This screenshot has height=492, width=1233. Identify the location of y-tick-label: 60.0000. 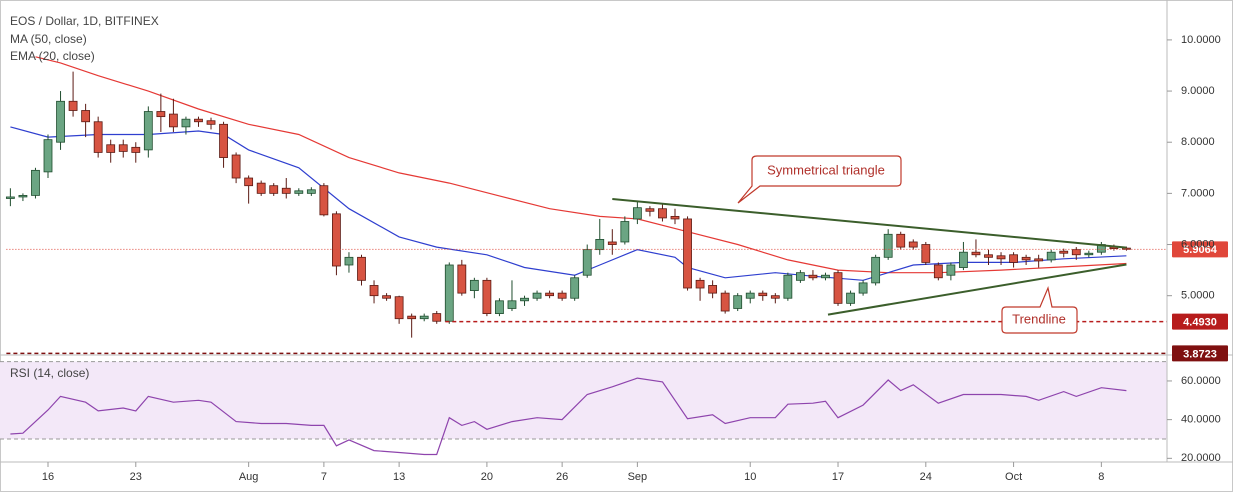
(1201, 381).